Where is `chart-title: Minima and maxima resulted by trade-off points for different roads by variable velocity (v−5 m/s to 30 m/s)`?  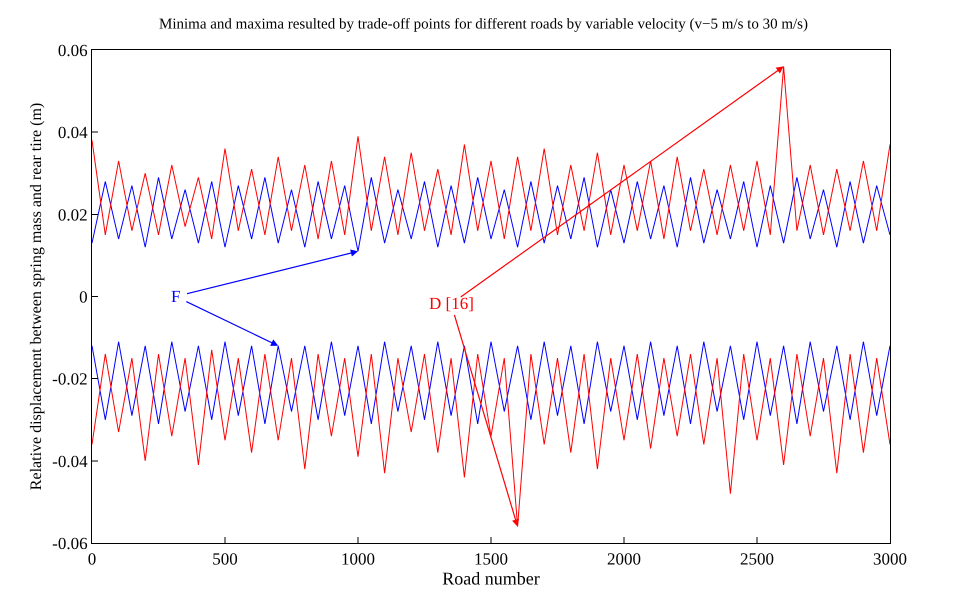 chart-title: Minima and maxima resulted by trade-off points for different roads by variable velocity (v−5 m/s to 30 m/s) is located at coordinates (483, 24).